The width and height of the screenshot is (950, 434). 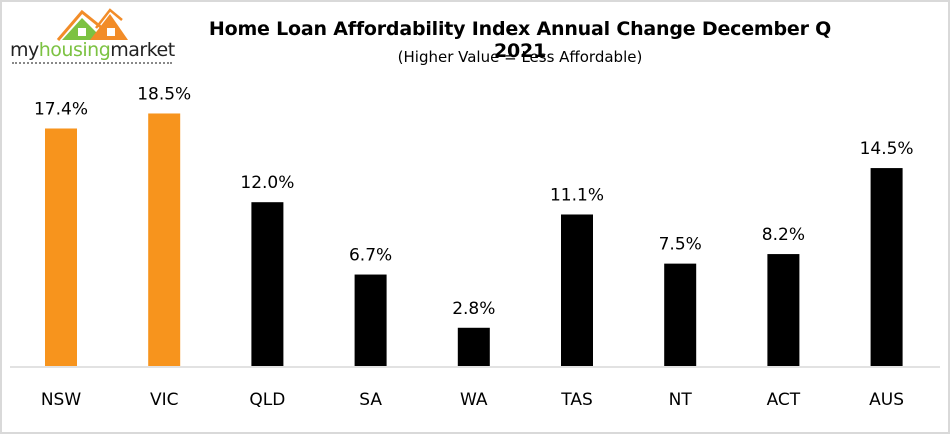 I want to click on bar-wa, so click(x=473, y=346).